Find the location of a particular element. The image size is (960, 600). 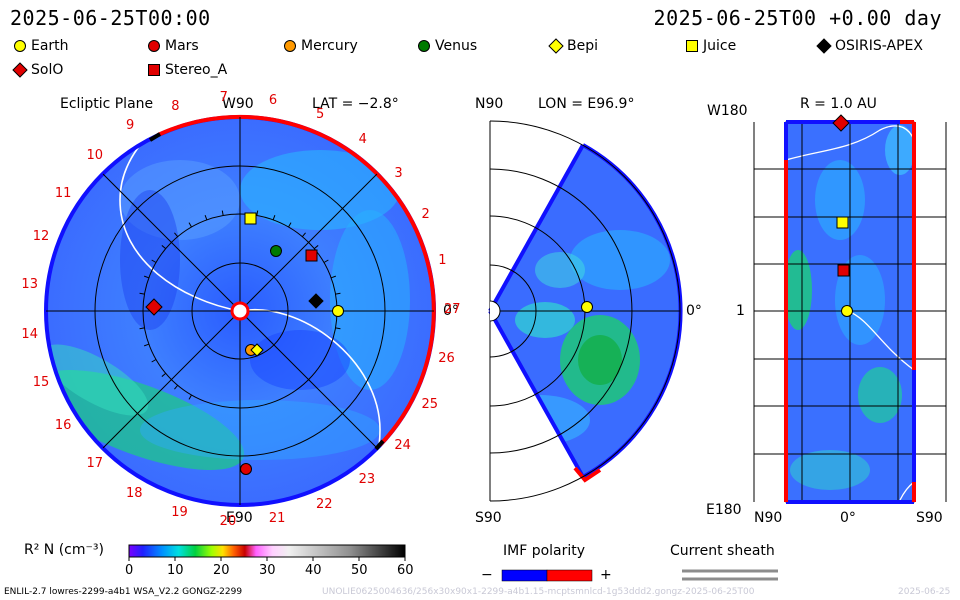

carrington-label: 25 is located at coordinates (429, 405).